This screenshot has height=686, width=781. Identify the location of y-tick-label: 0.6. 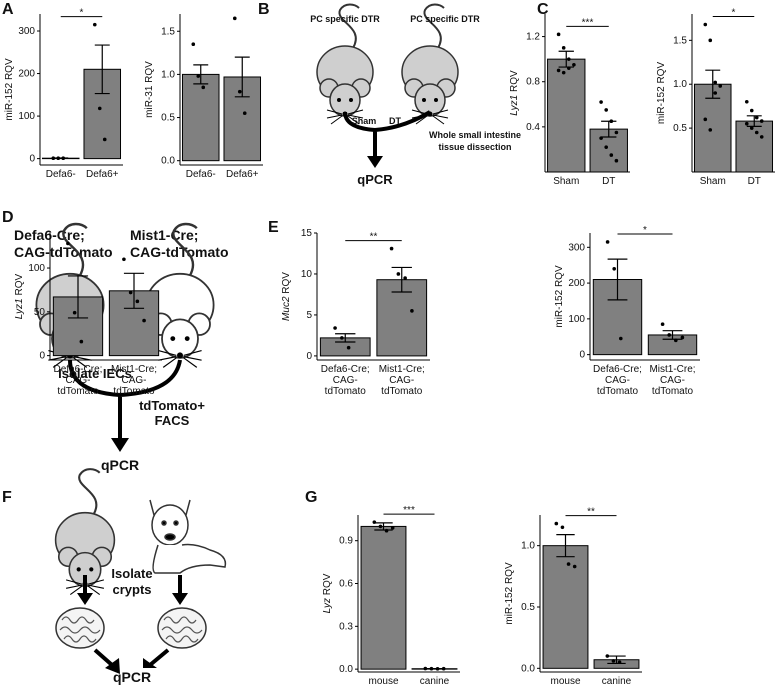
(346, 584).